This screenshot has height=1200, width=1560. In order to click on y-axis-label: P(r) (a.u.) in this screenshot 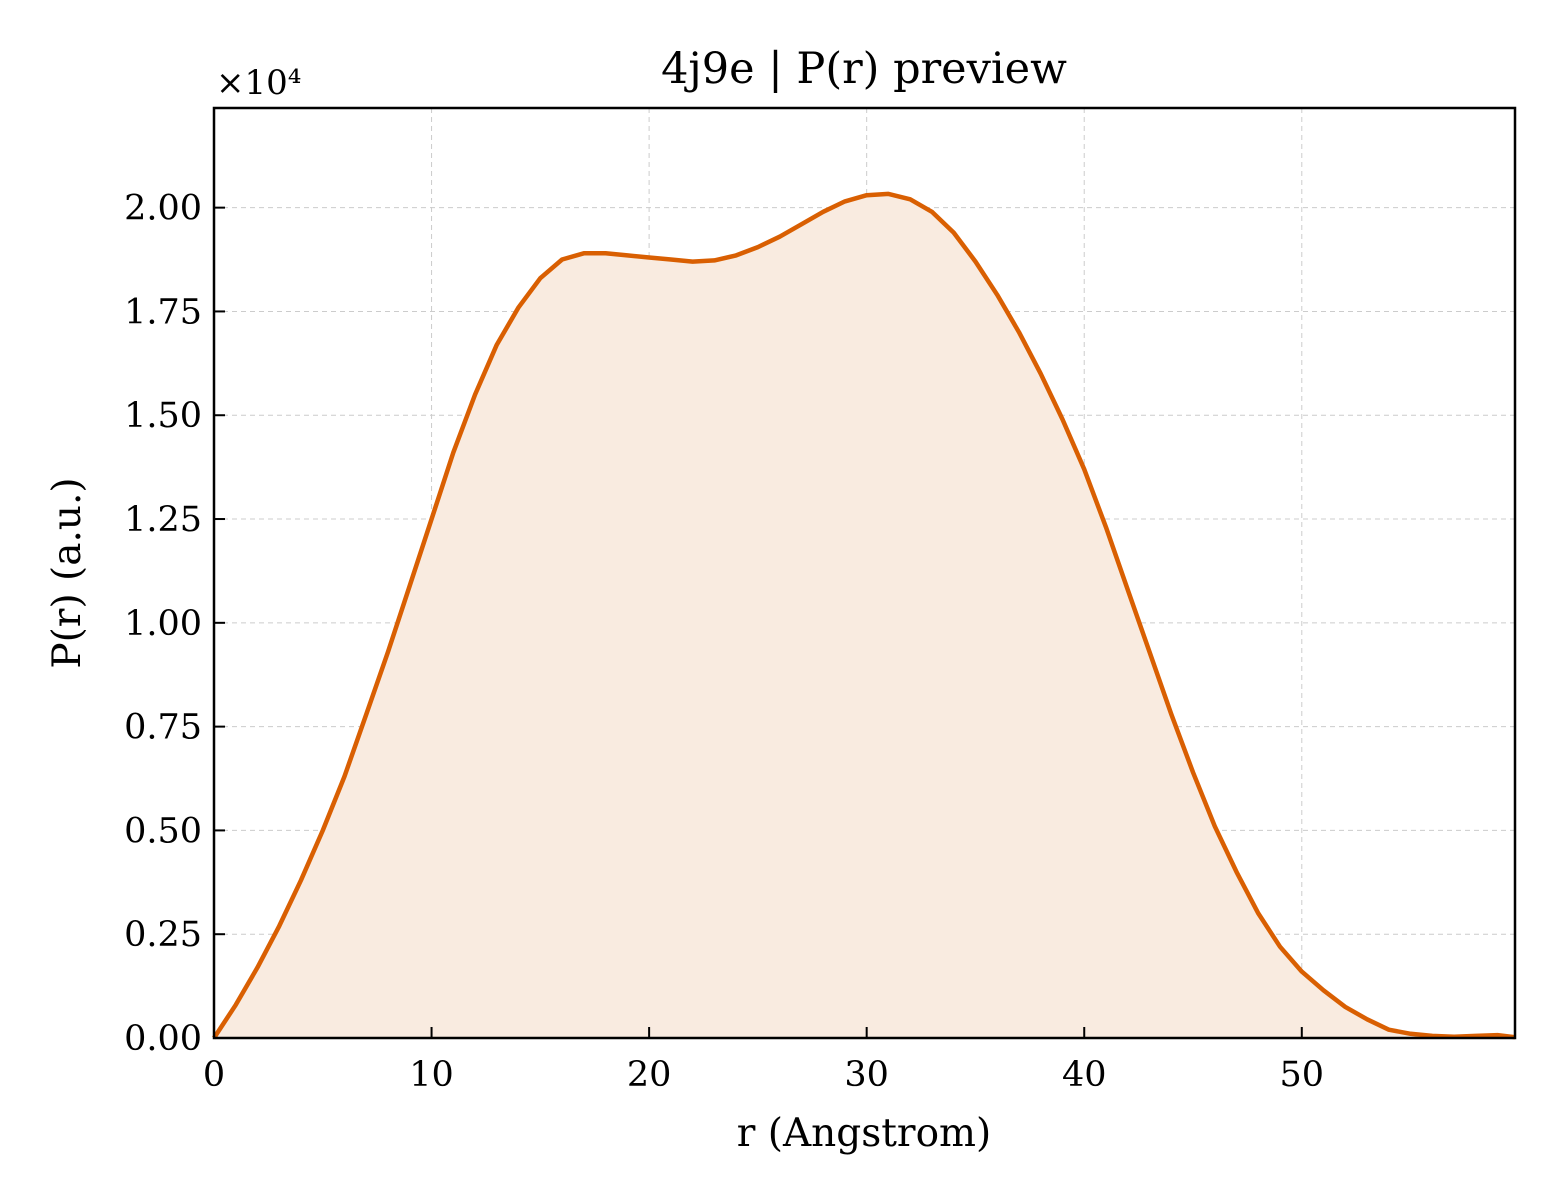, I will do `click(67, 572)`.